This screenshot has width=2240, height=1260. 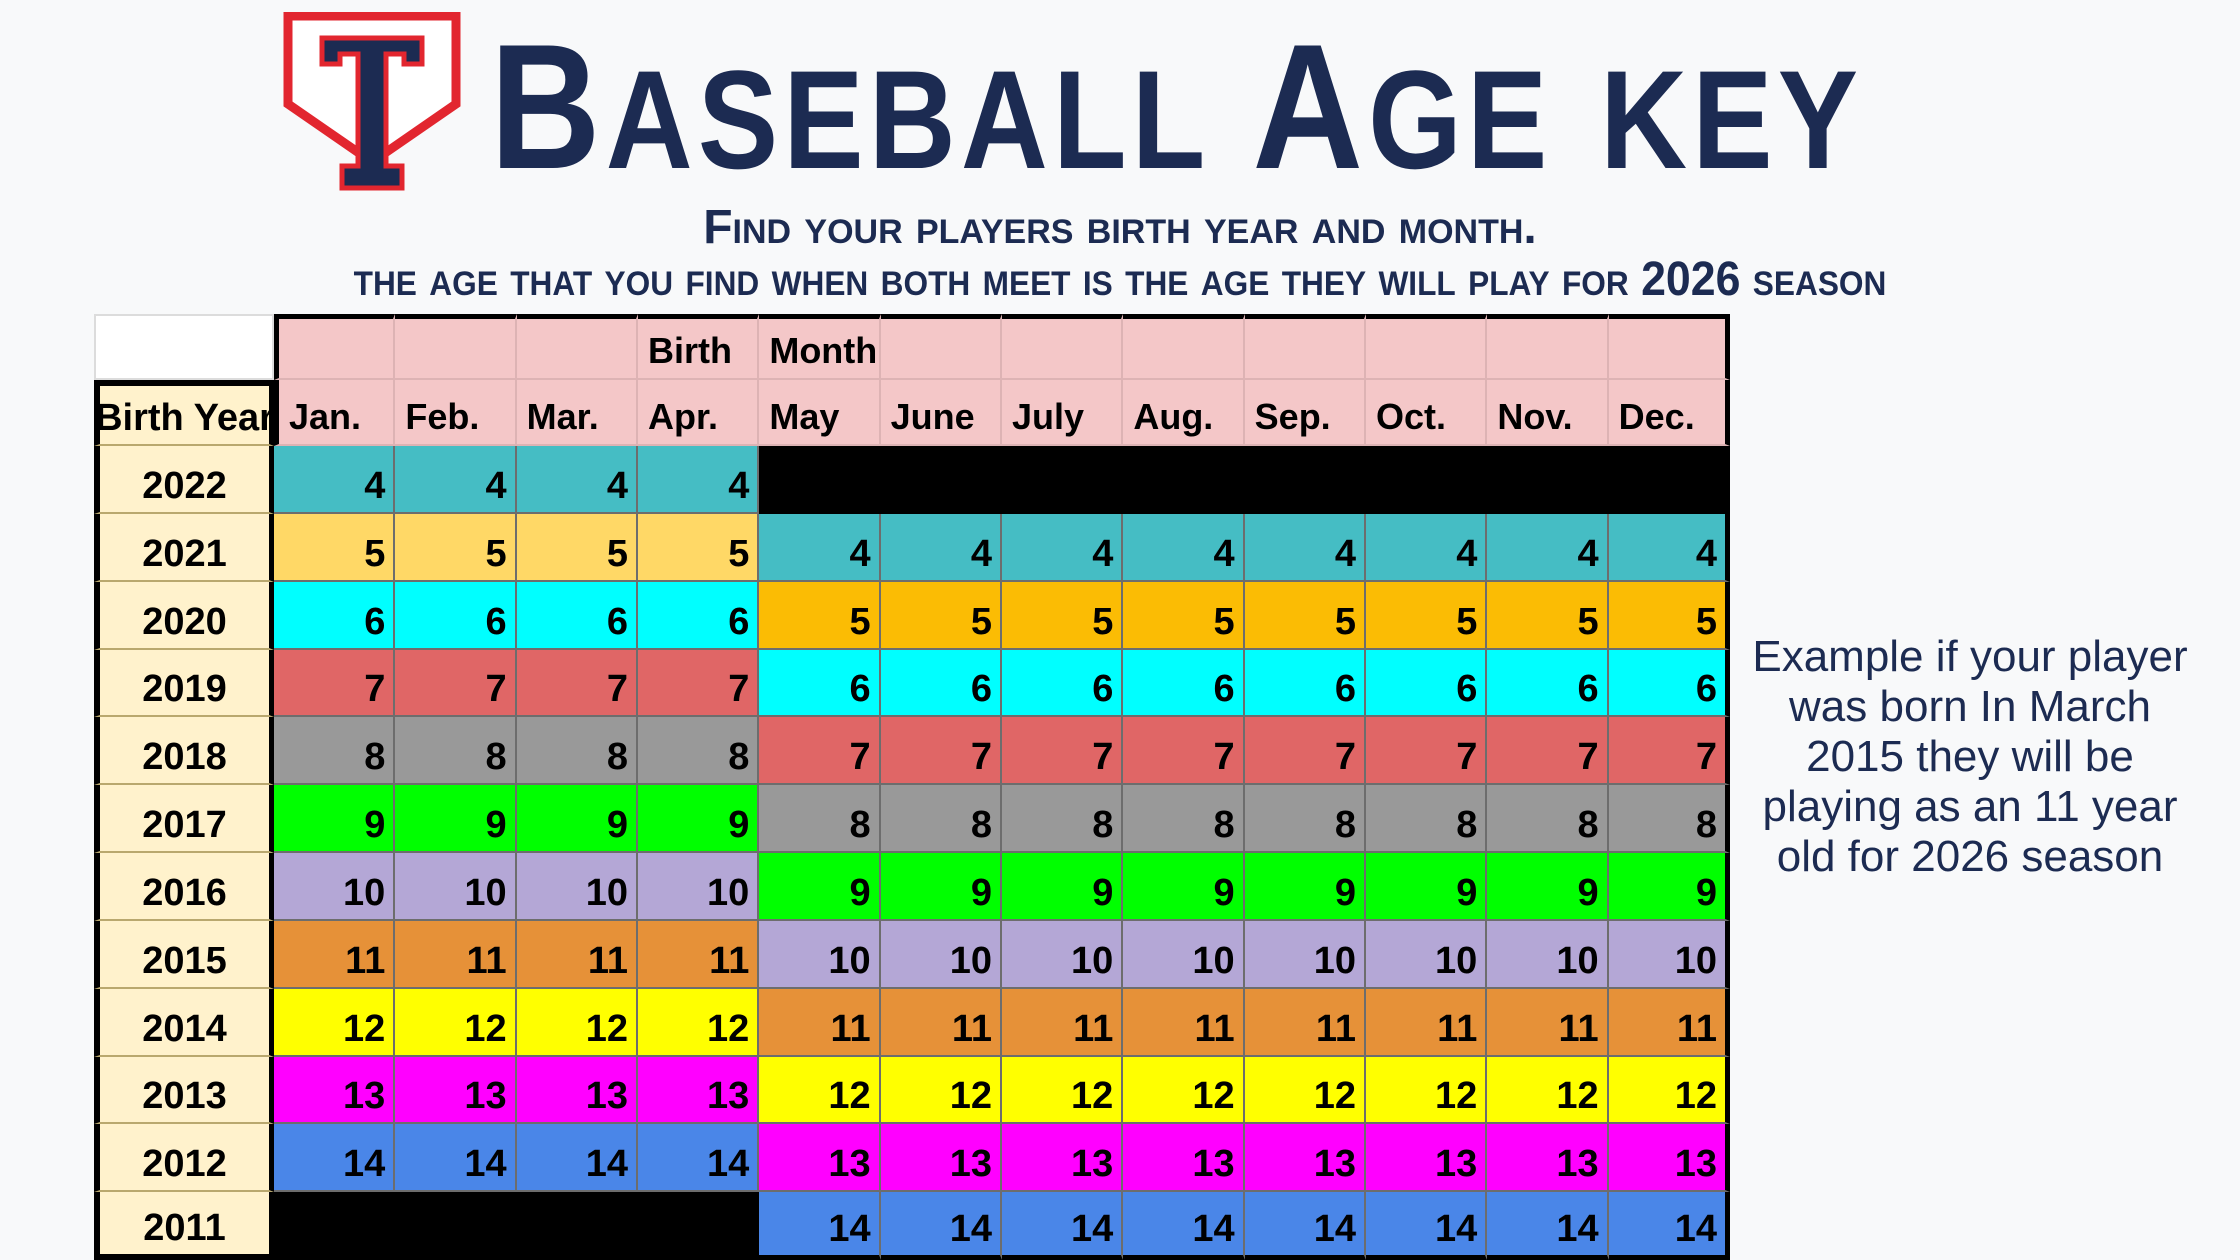 I want to click on month-header-dec: Dec., so click(x=1669, y=413).